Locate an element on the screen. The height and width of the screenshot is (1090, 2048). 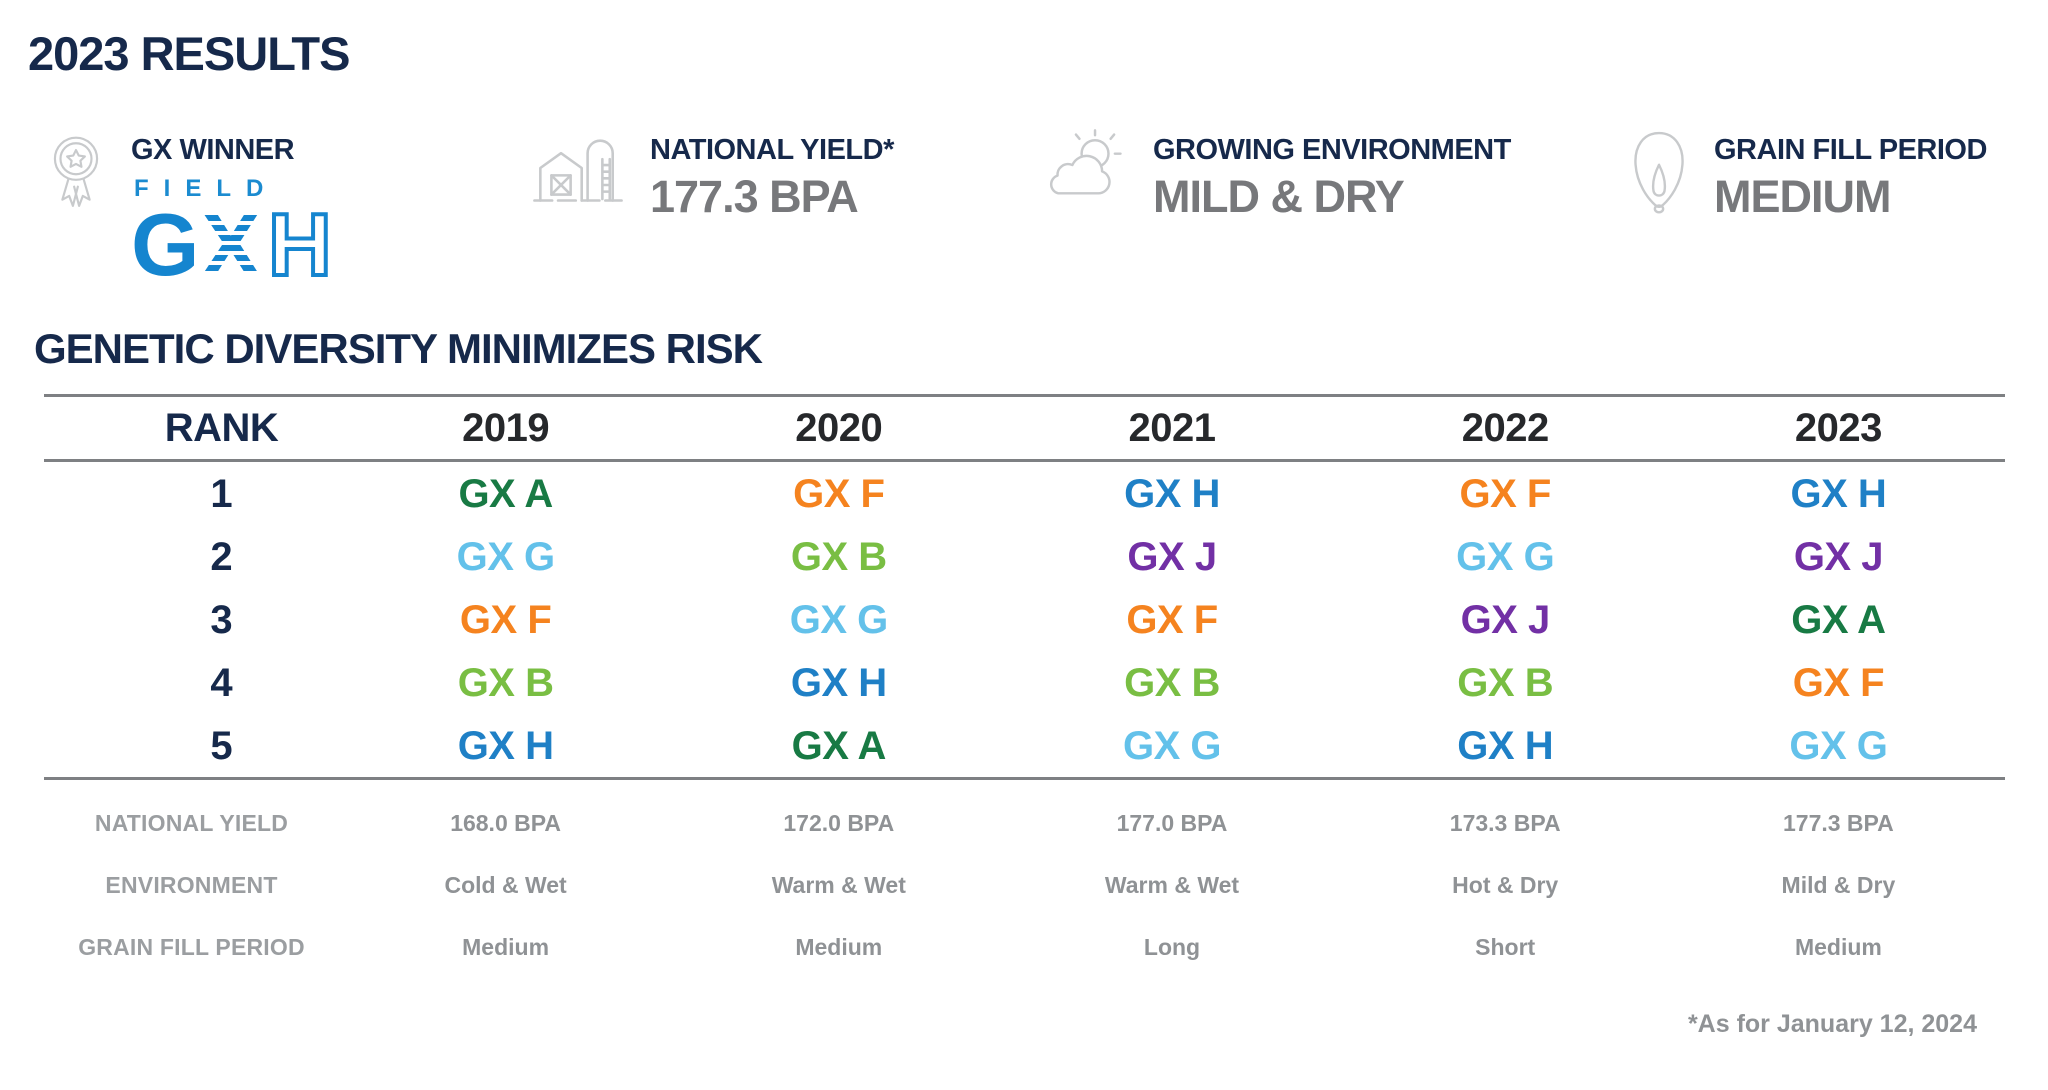
info-value-cell: 168.0 BPA is located at coordinates (505, 822).